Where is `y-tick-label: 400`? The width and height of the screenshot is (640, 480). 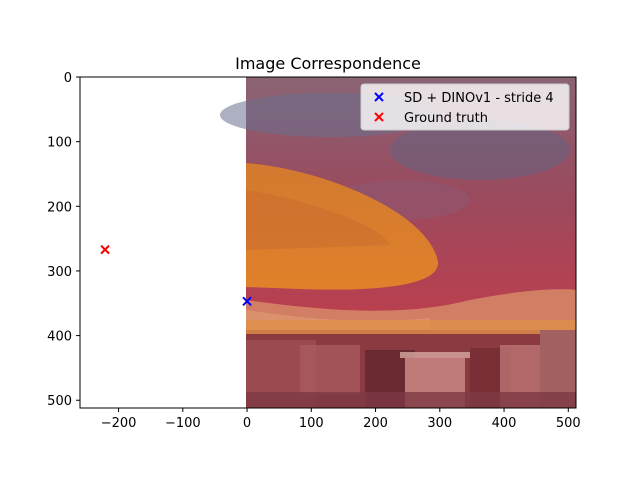
y-tick-label: 400 is located at coordinates (59, 337).